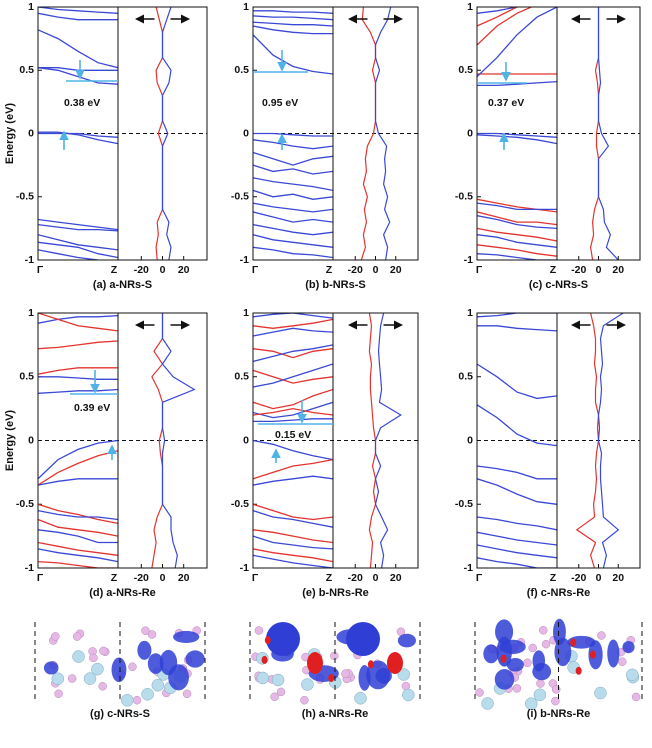 The image size is (652, 748). What do you see at coordinates (82, 103) in the screenshot?
I see `gap-label: 0.38 eV` at bounding box center [82, 103].